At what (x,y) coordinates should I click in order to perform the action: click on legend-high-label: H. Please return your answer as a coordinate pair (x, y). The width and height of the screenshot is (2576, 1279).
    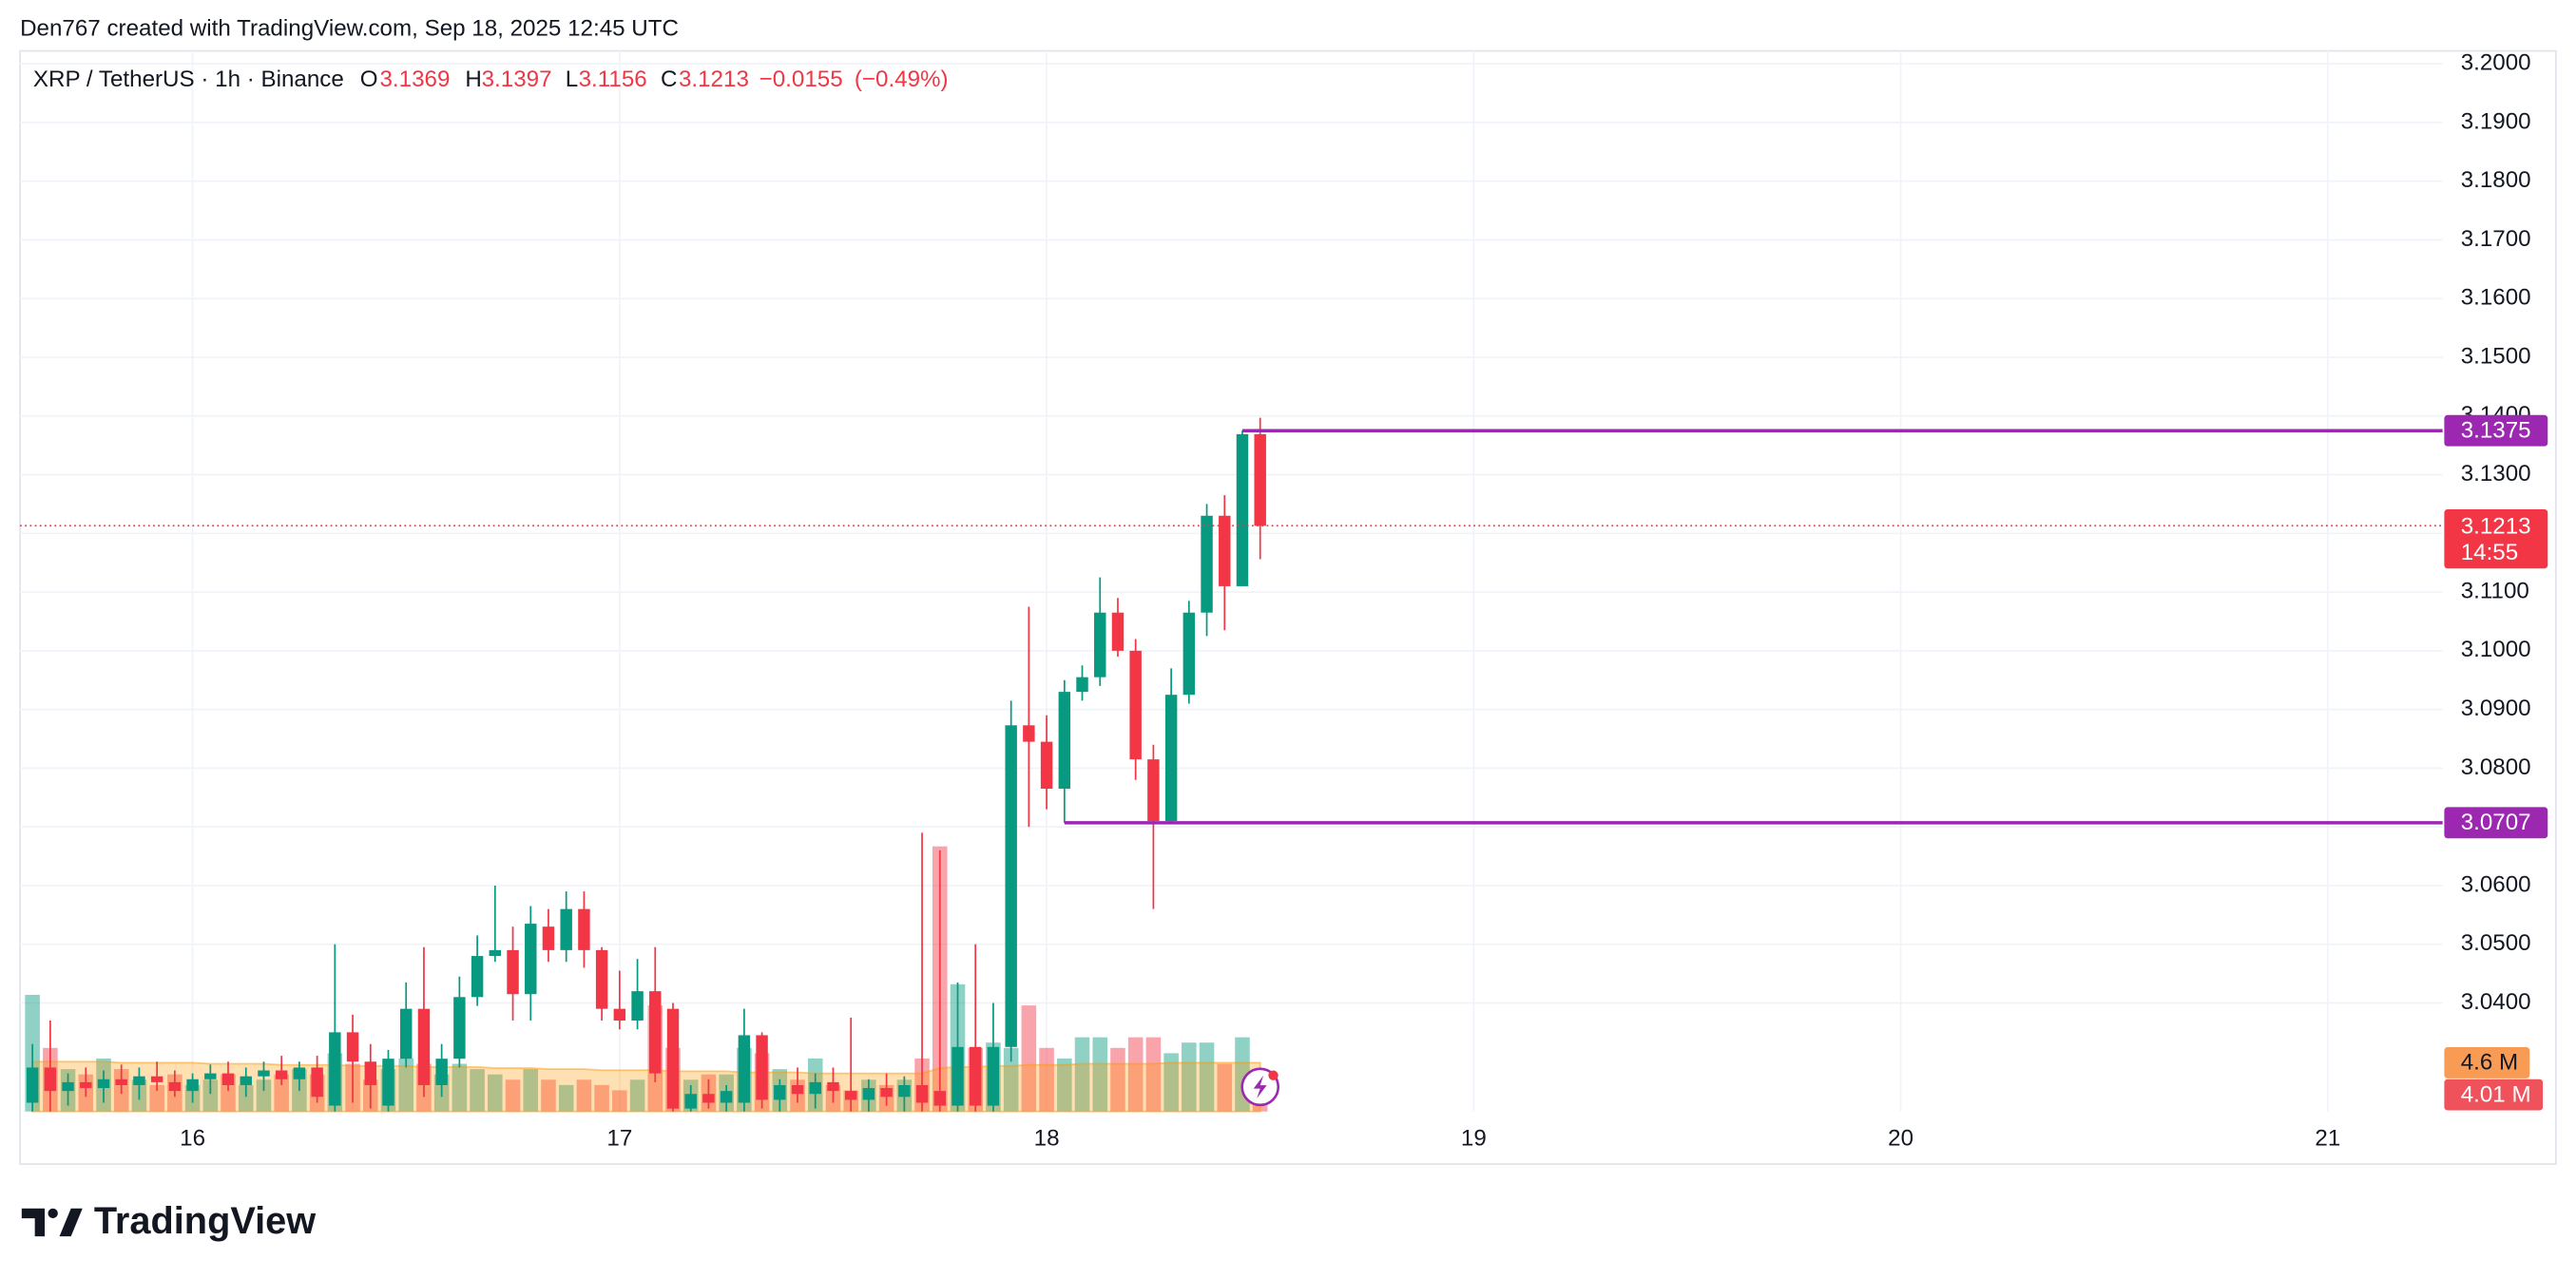
    Looking at the image, I should click on (473, 79).